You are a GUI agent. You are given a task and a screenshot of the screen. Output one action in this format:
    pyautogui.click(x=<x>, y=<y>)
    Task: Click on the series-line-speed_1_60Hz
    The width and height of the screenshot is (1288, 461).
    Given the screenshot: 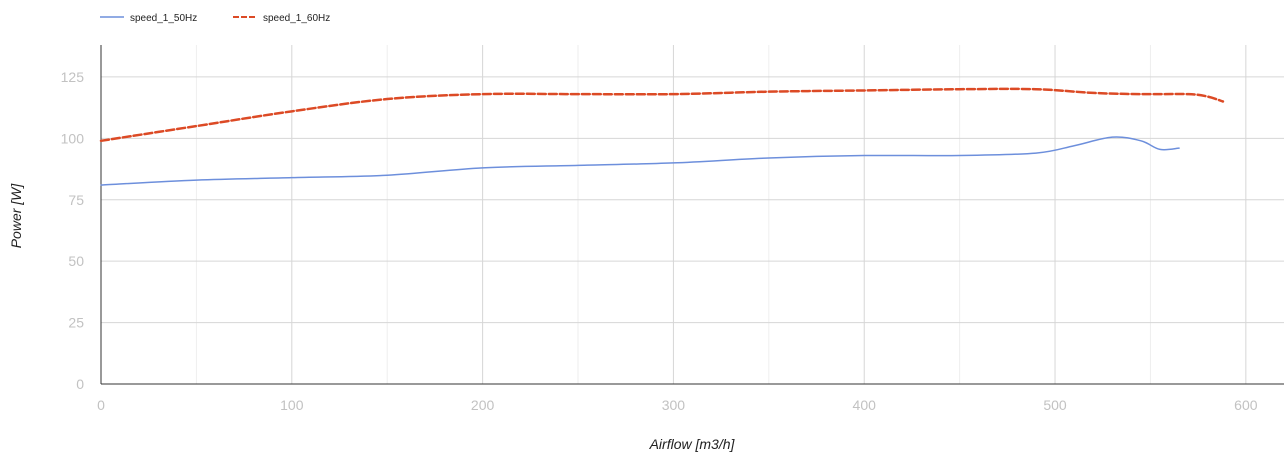 What is the action you would take?
    pyautogui.click(x=662, y=115)
    